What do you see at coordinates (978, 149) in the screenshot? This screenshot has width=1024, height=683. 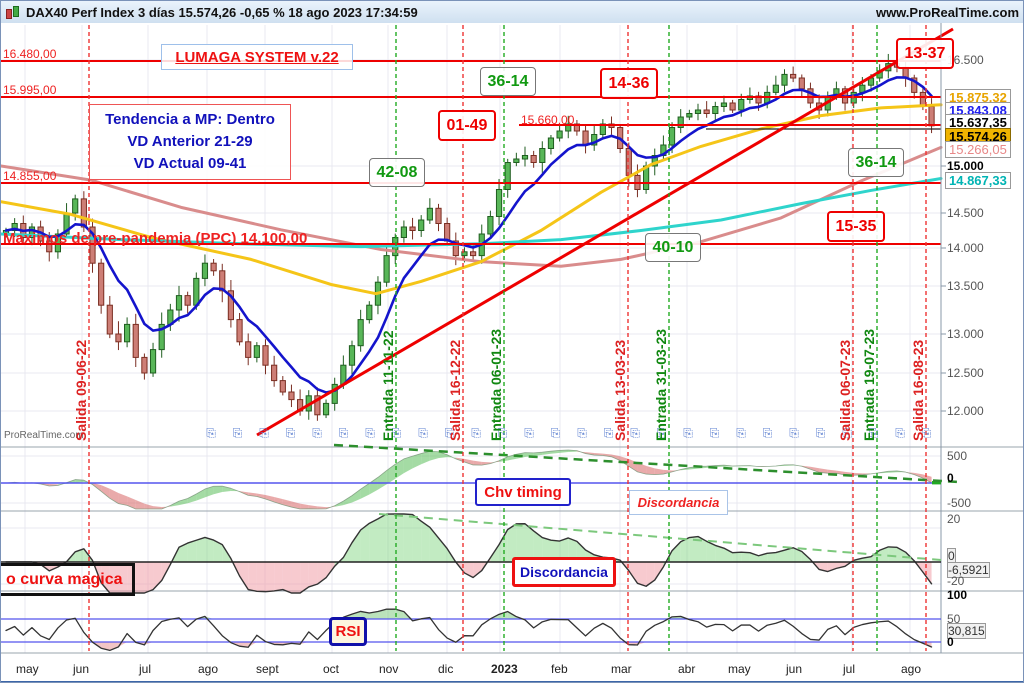 I see `price-axis-marker: 15.266,05` at bounding box center [978, 149].